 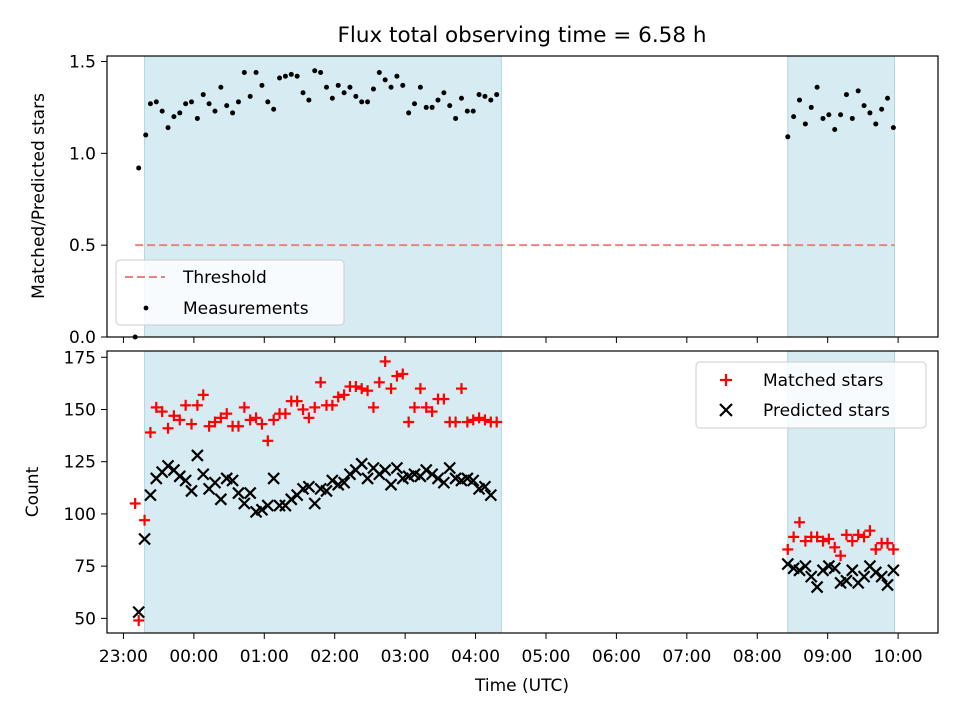 I want to click on measurements-legend-label: Measurements, so click(x=246, y=309).